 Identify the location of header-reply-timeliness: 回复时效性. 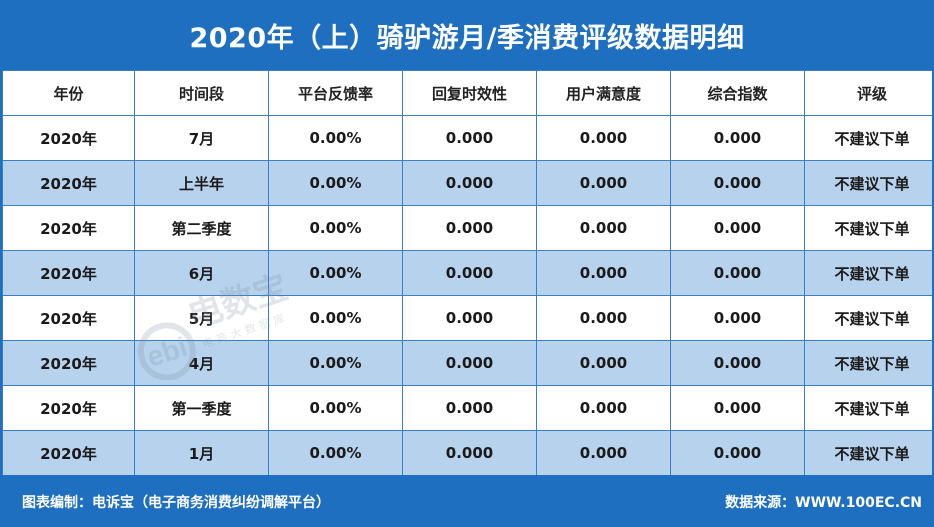
(469, 93).